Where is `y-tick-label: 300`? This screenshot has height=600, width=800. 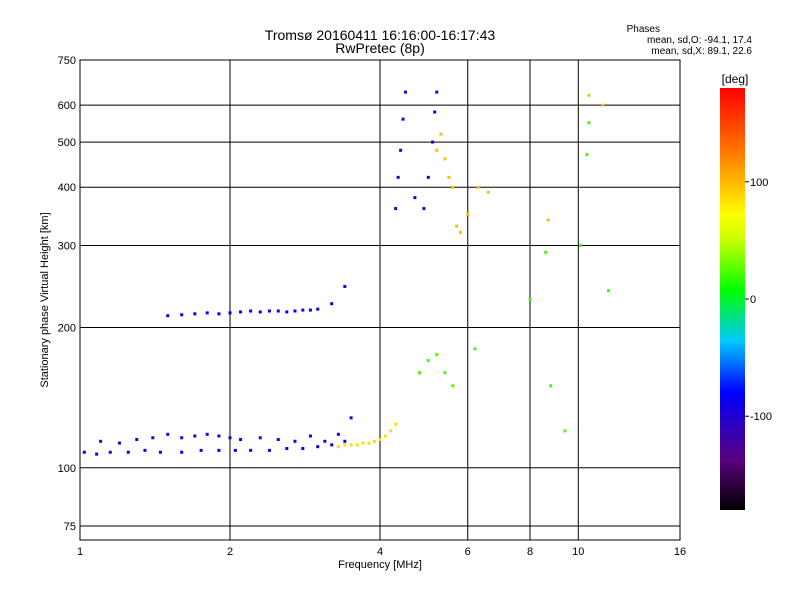
y-tick-label: 300 is located at coordinates (67, 246).